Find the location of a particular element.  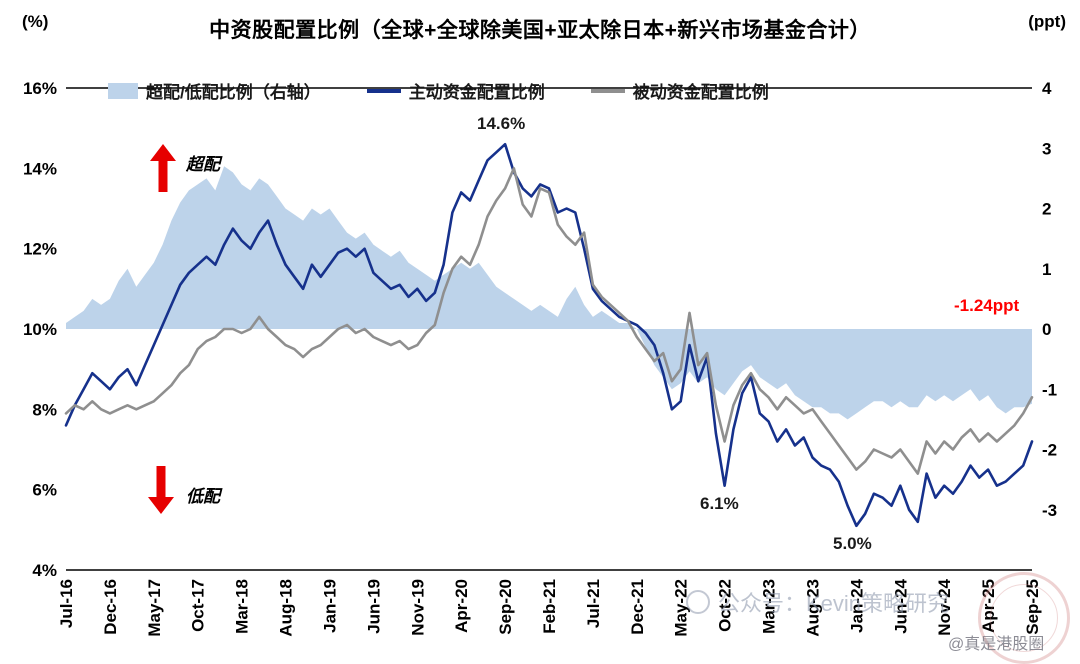

annotation-latest-gap: -1.24ppt is located at coordinates (987, 305).